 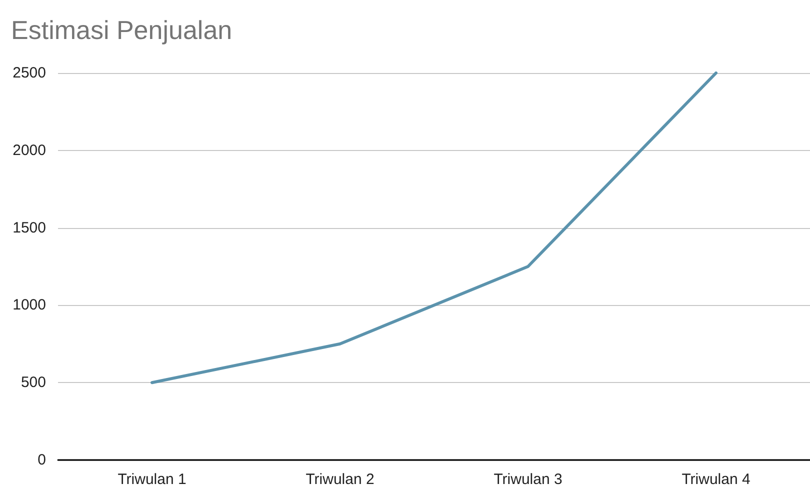 I want to click on x-tick-label: Triwulan 1, so click(x=152, y=479).